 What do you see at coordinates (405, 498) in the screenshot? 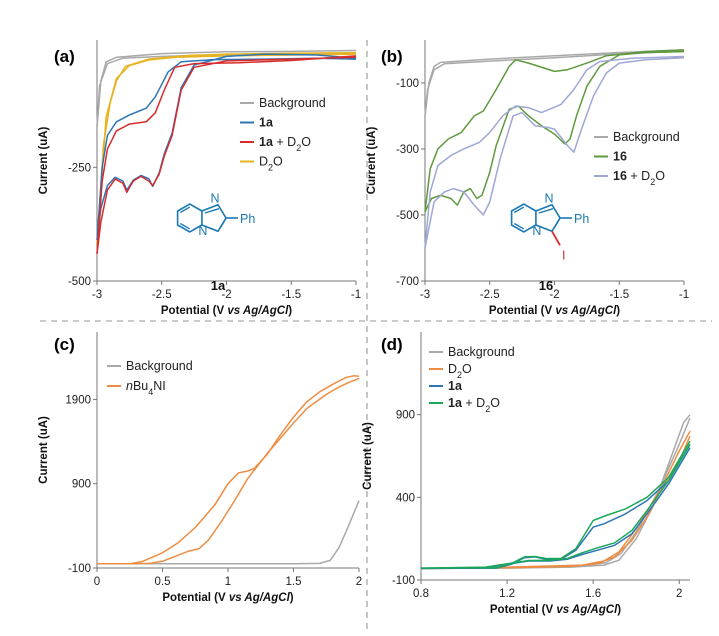
I see `y-tick-label: 400` at bounding box center [405, 498].